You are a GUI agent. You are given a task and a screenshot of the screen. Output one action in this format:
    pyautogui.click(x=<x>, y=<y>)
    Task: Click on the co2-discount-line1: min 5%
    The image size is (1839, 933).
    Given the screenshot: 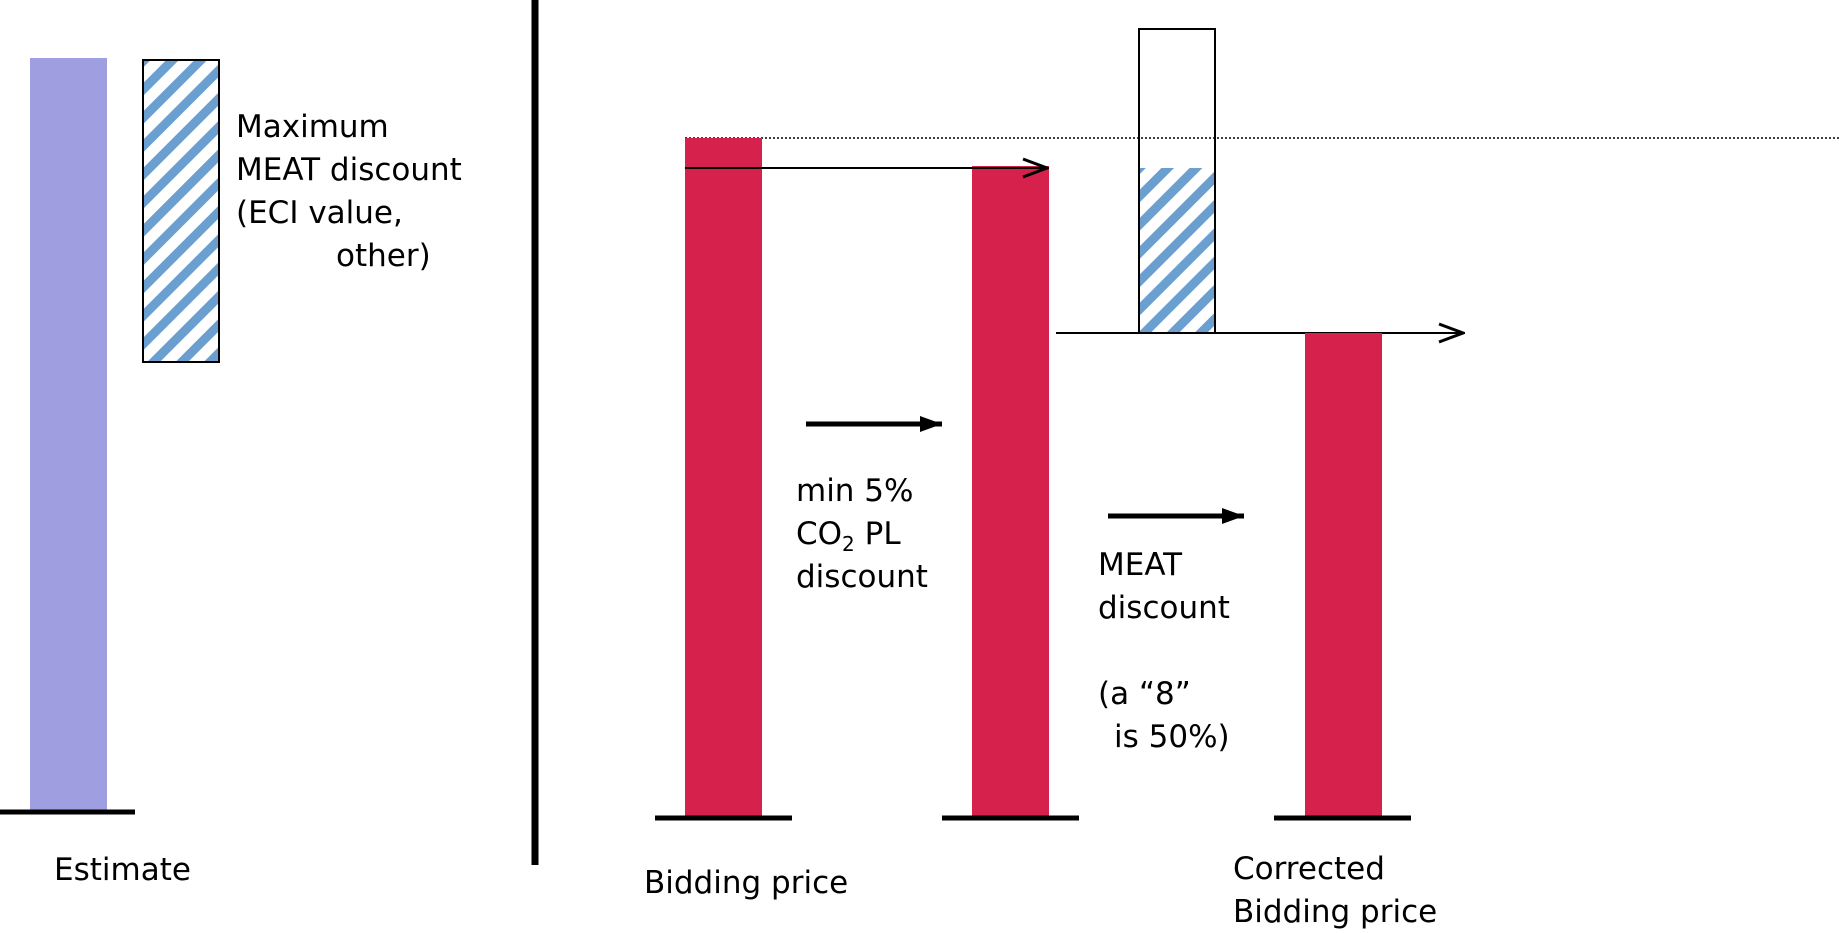 What is the action you would take?
    pyautogui.click(x=855, y=491)
    